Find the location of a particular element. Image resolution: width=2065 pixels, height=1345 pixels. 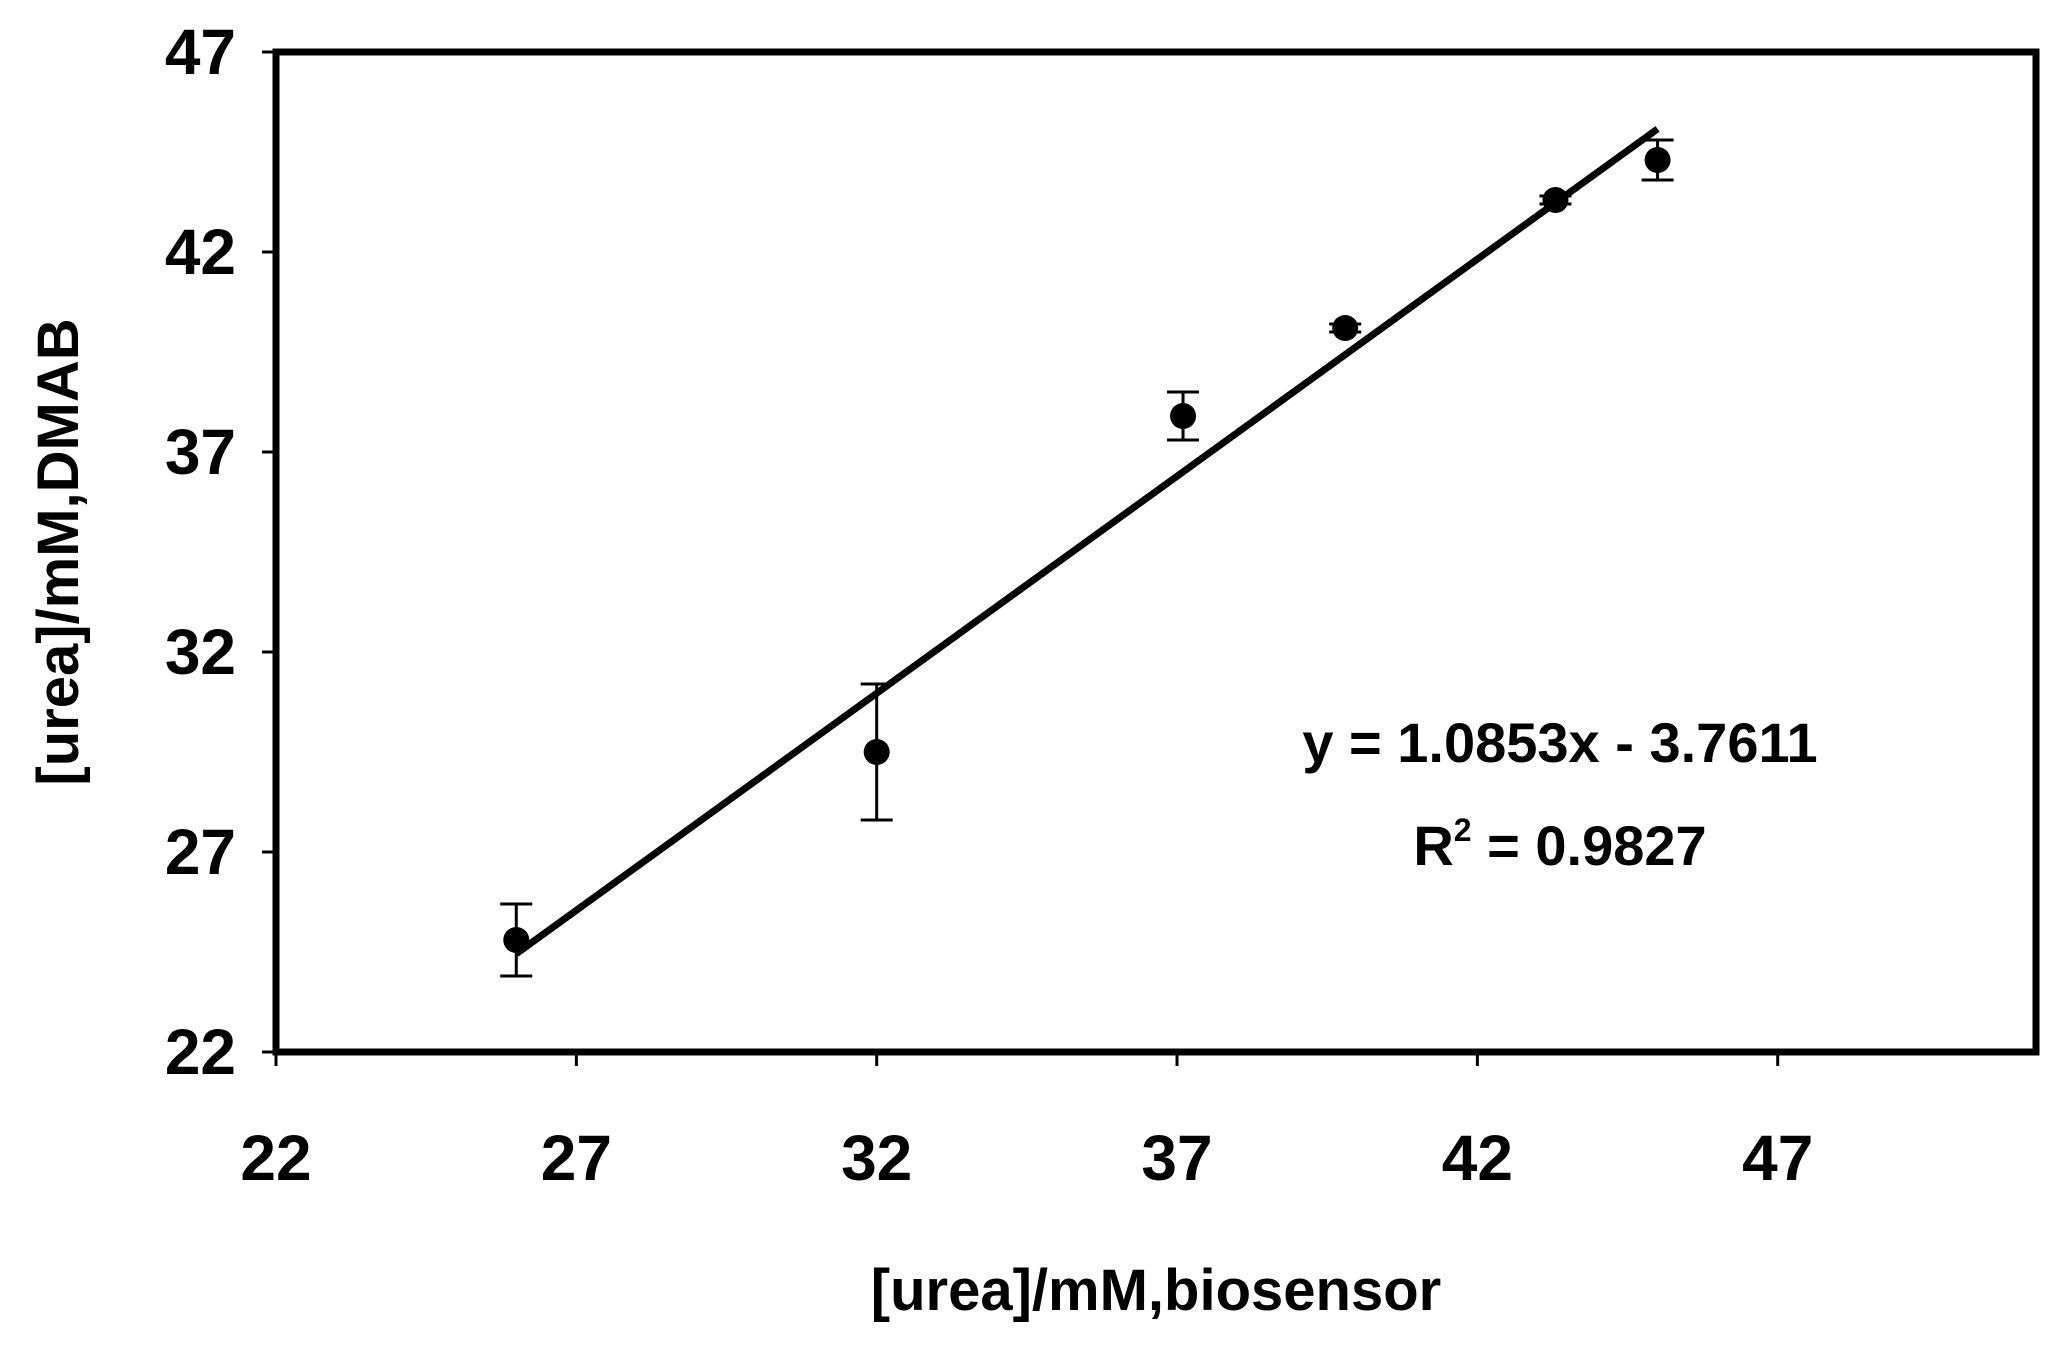

x-tick-label: 32 is located at coordinates (876, 1158).